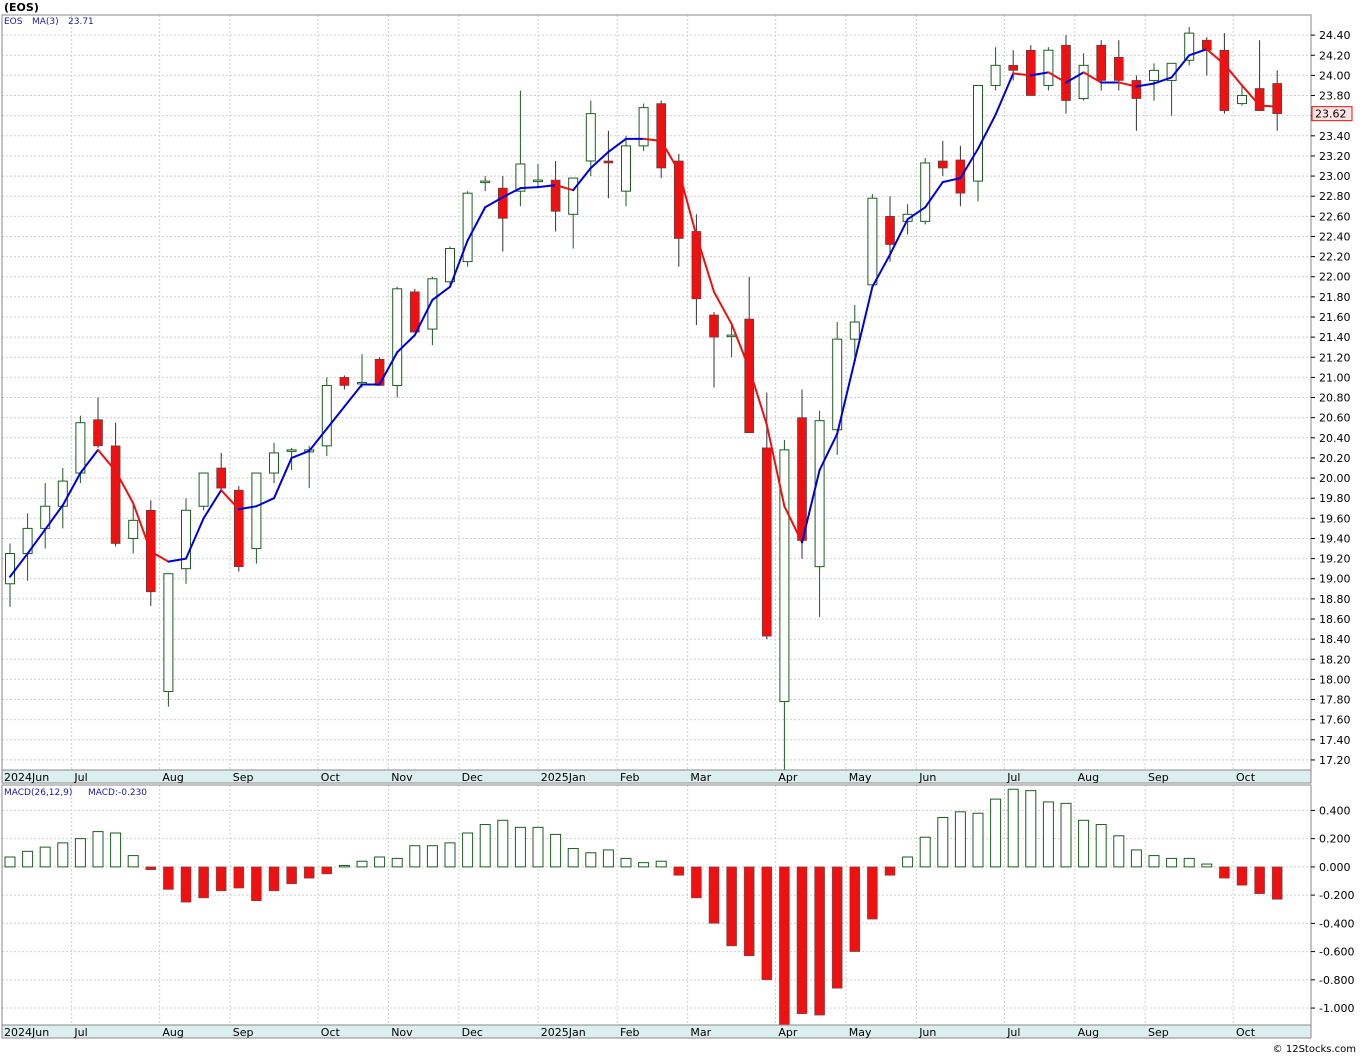 The height and width of the screenshot is (1060, 1360). What do you see at coordinates (1335, 839) in the screenshot?
I see `macd-y-tick-label: 0.200` at bounding box center [1335, 839].